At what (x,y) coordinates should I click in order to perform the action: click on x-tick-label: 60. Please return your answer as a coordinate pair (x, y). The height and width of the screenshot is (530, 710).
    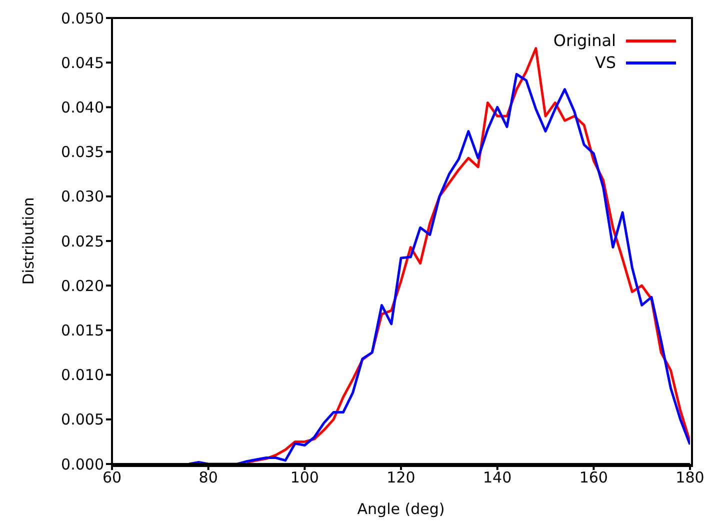
    Looking at the image, I should click on (112, 477).